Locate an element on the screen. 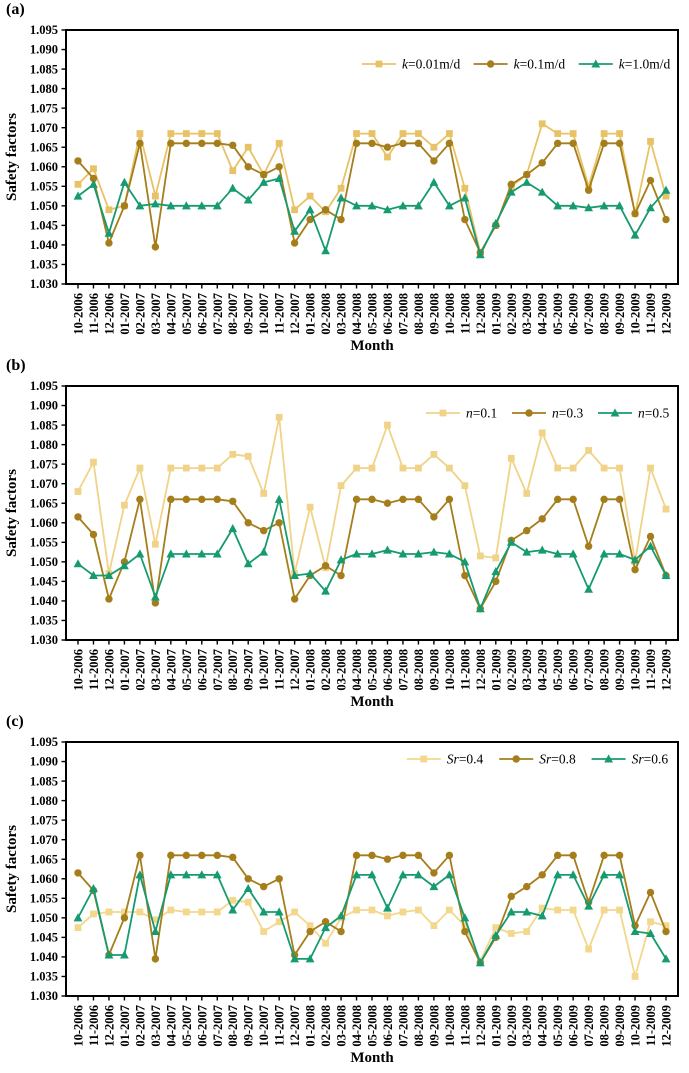 This screenshot has width=689, height=1073. x-tick-label: 05-2007 is located at coordinates (187, 314).